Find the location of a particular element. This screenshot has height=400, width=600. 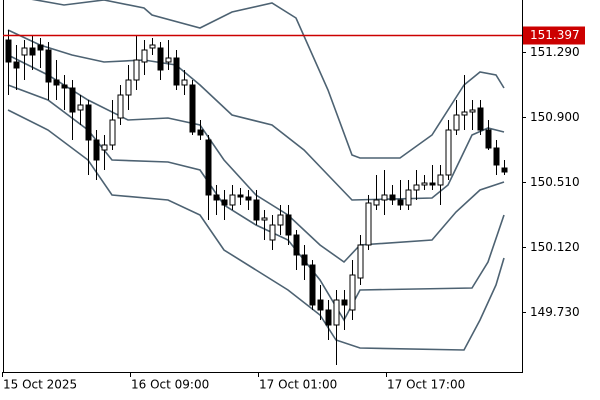

y-tick-label: 150.510 is located at coordinates (555, 182).